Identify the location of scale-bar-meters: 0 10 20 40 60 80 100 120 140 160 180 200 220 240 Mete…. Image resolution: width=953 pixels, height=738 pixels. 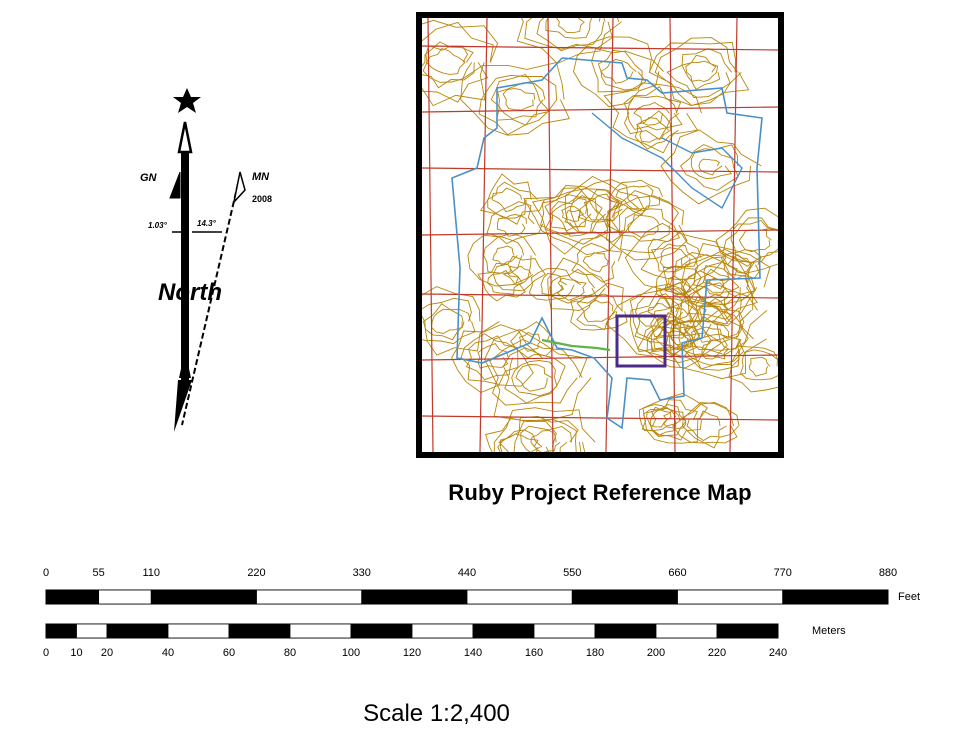
(444, 641).